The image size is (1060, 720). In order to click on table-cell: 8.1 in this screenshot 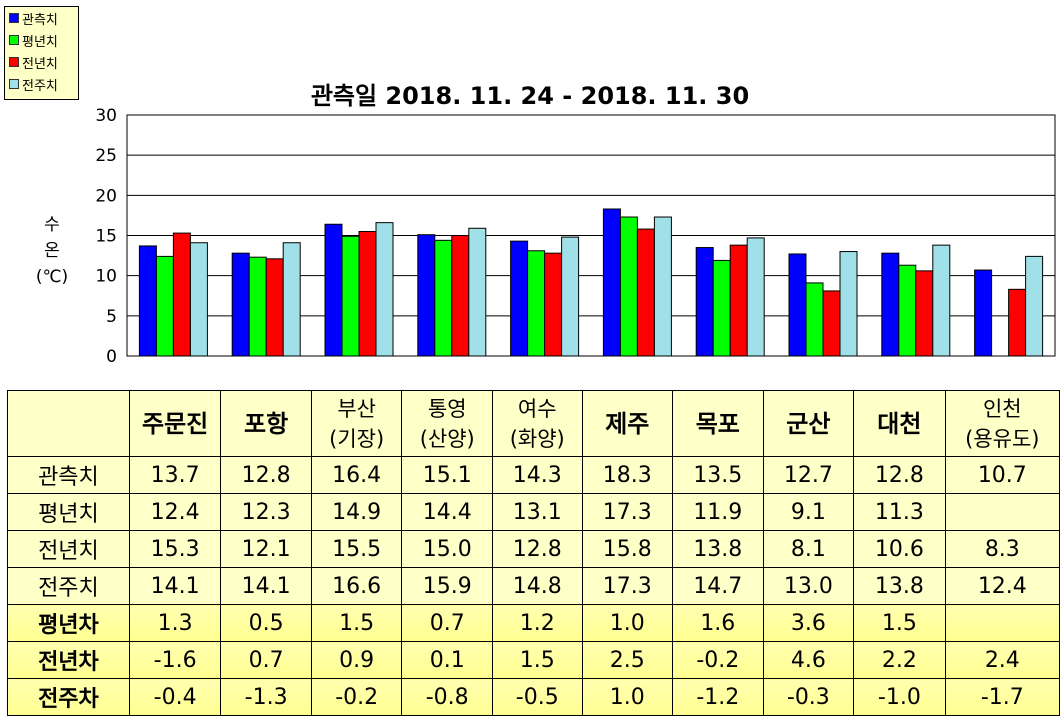, I will do `click(808, 549)`.